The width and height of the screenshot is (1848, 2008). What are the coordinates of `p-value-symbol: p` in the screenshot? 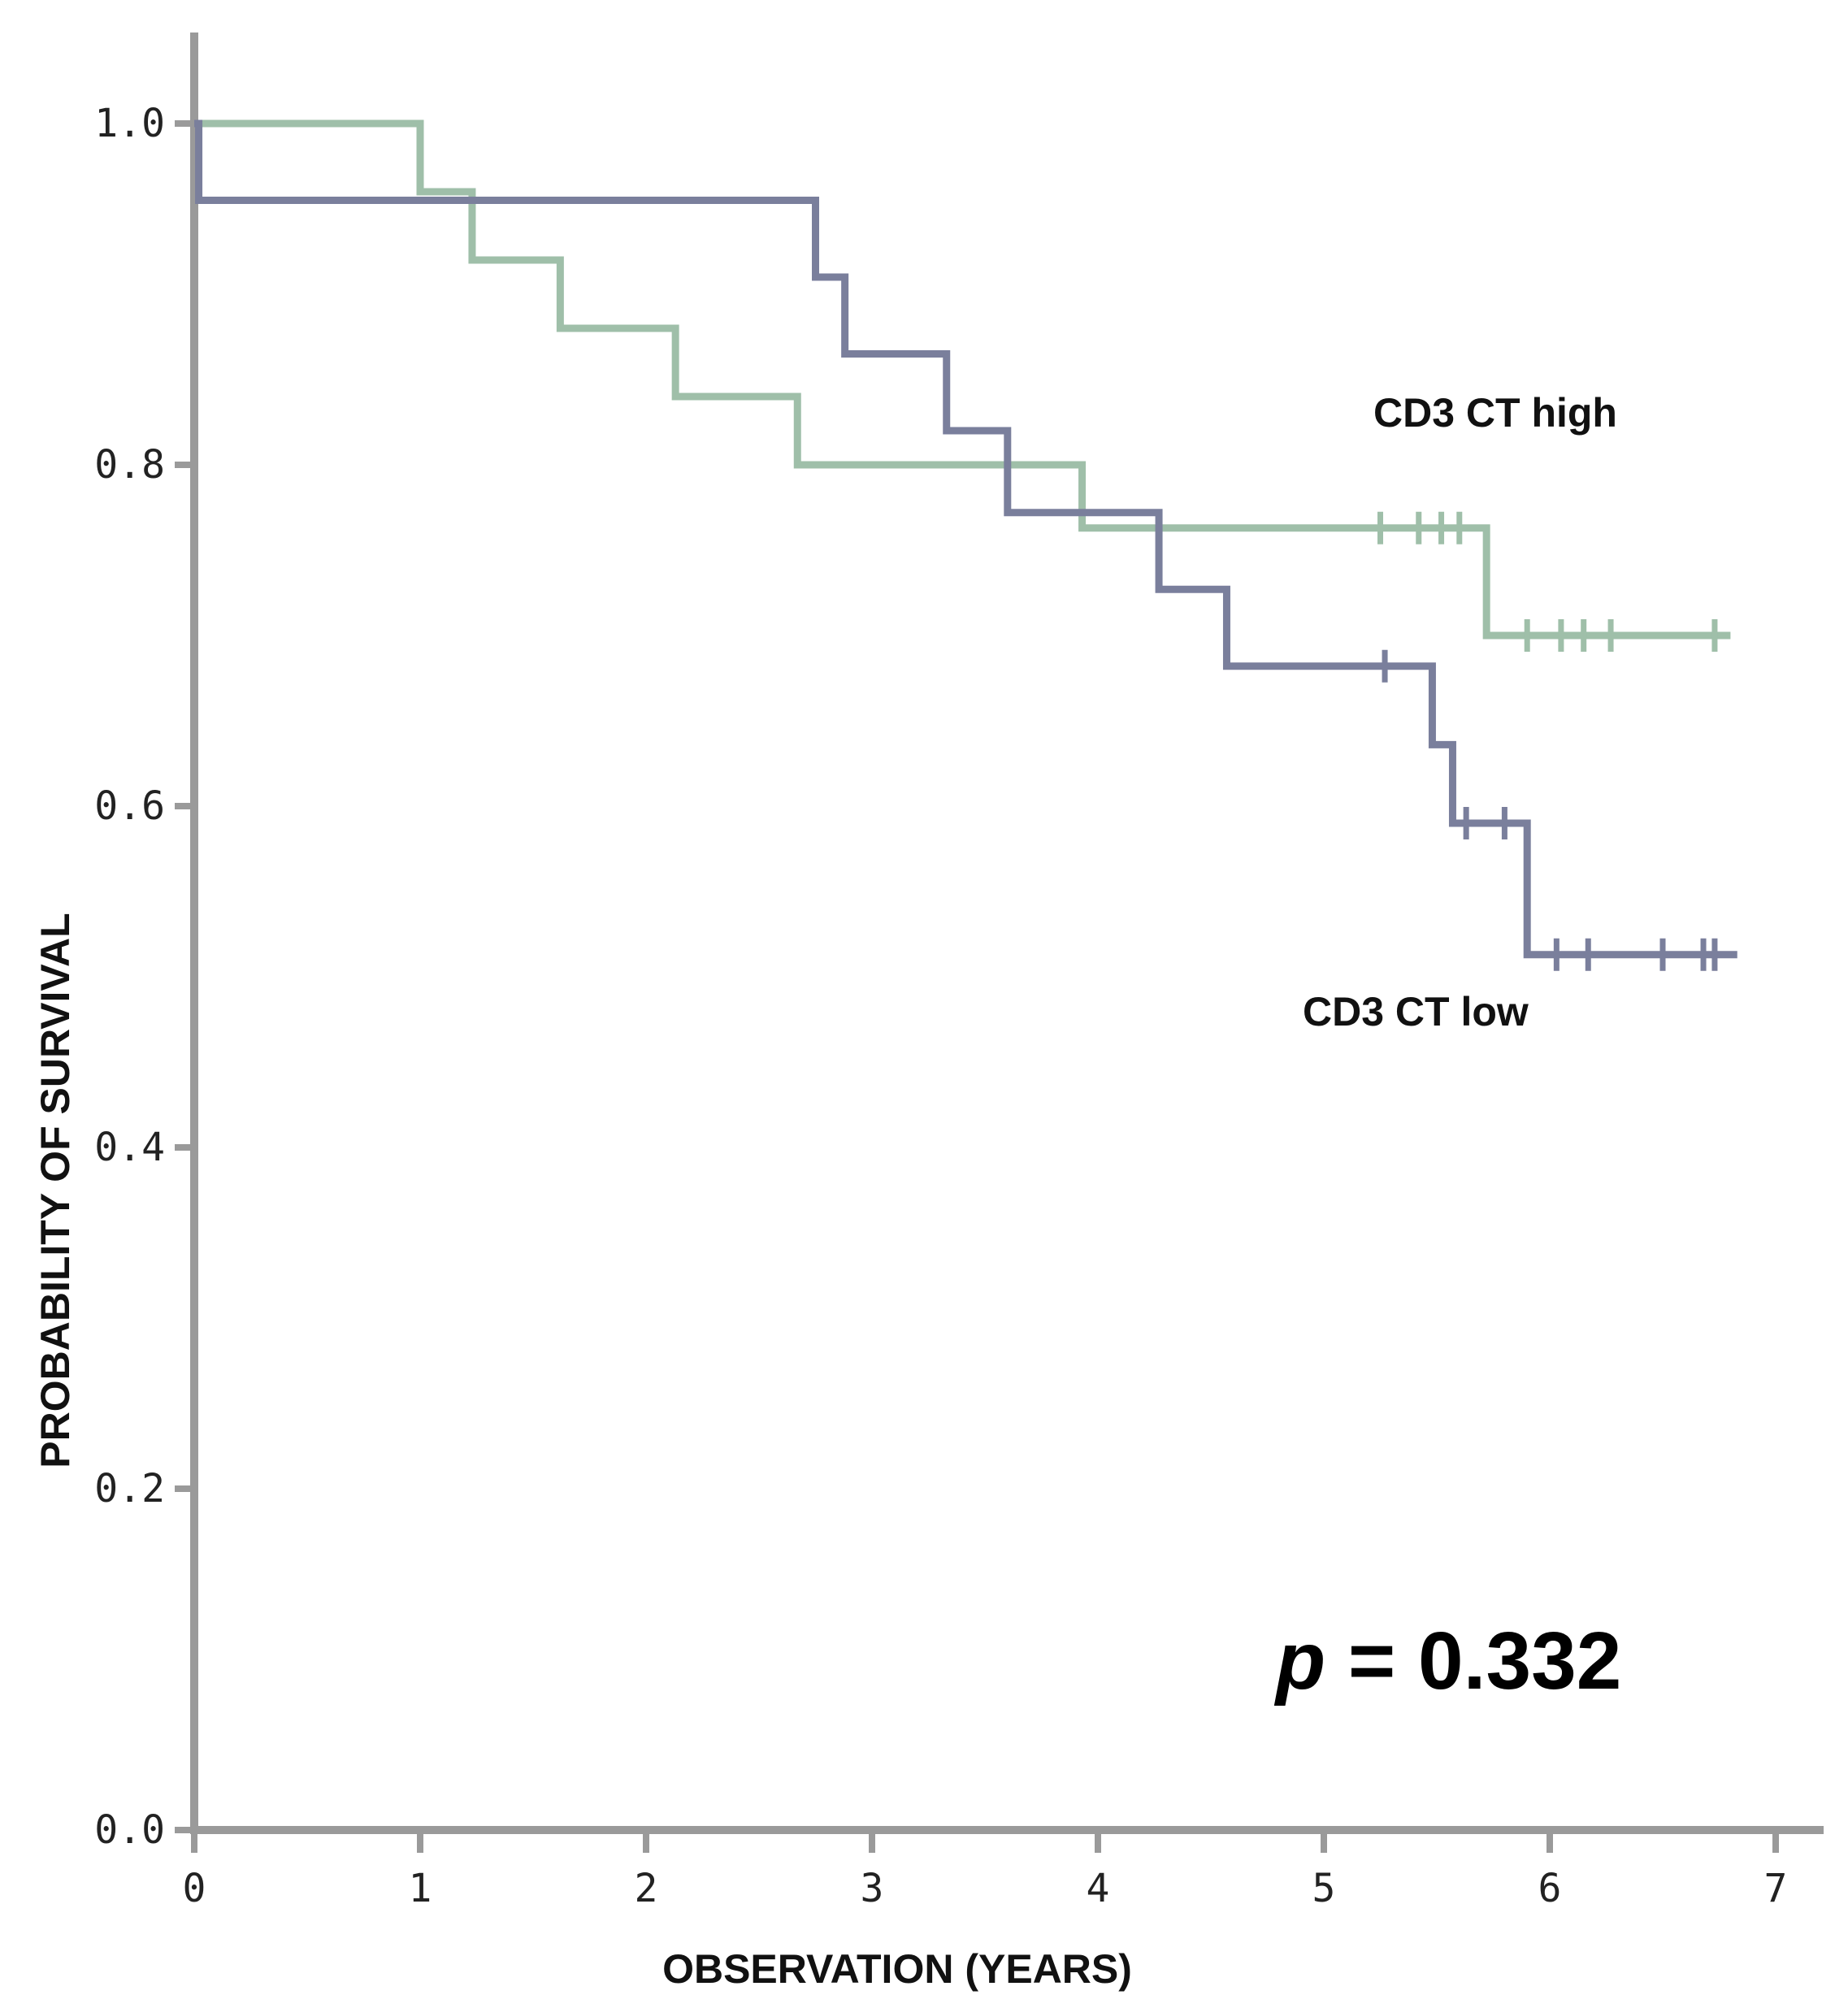 It's located at (1299, 1661).